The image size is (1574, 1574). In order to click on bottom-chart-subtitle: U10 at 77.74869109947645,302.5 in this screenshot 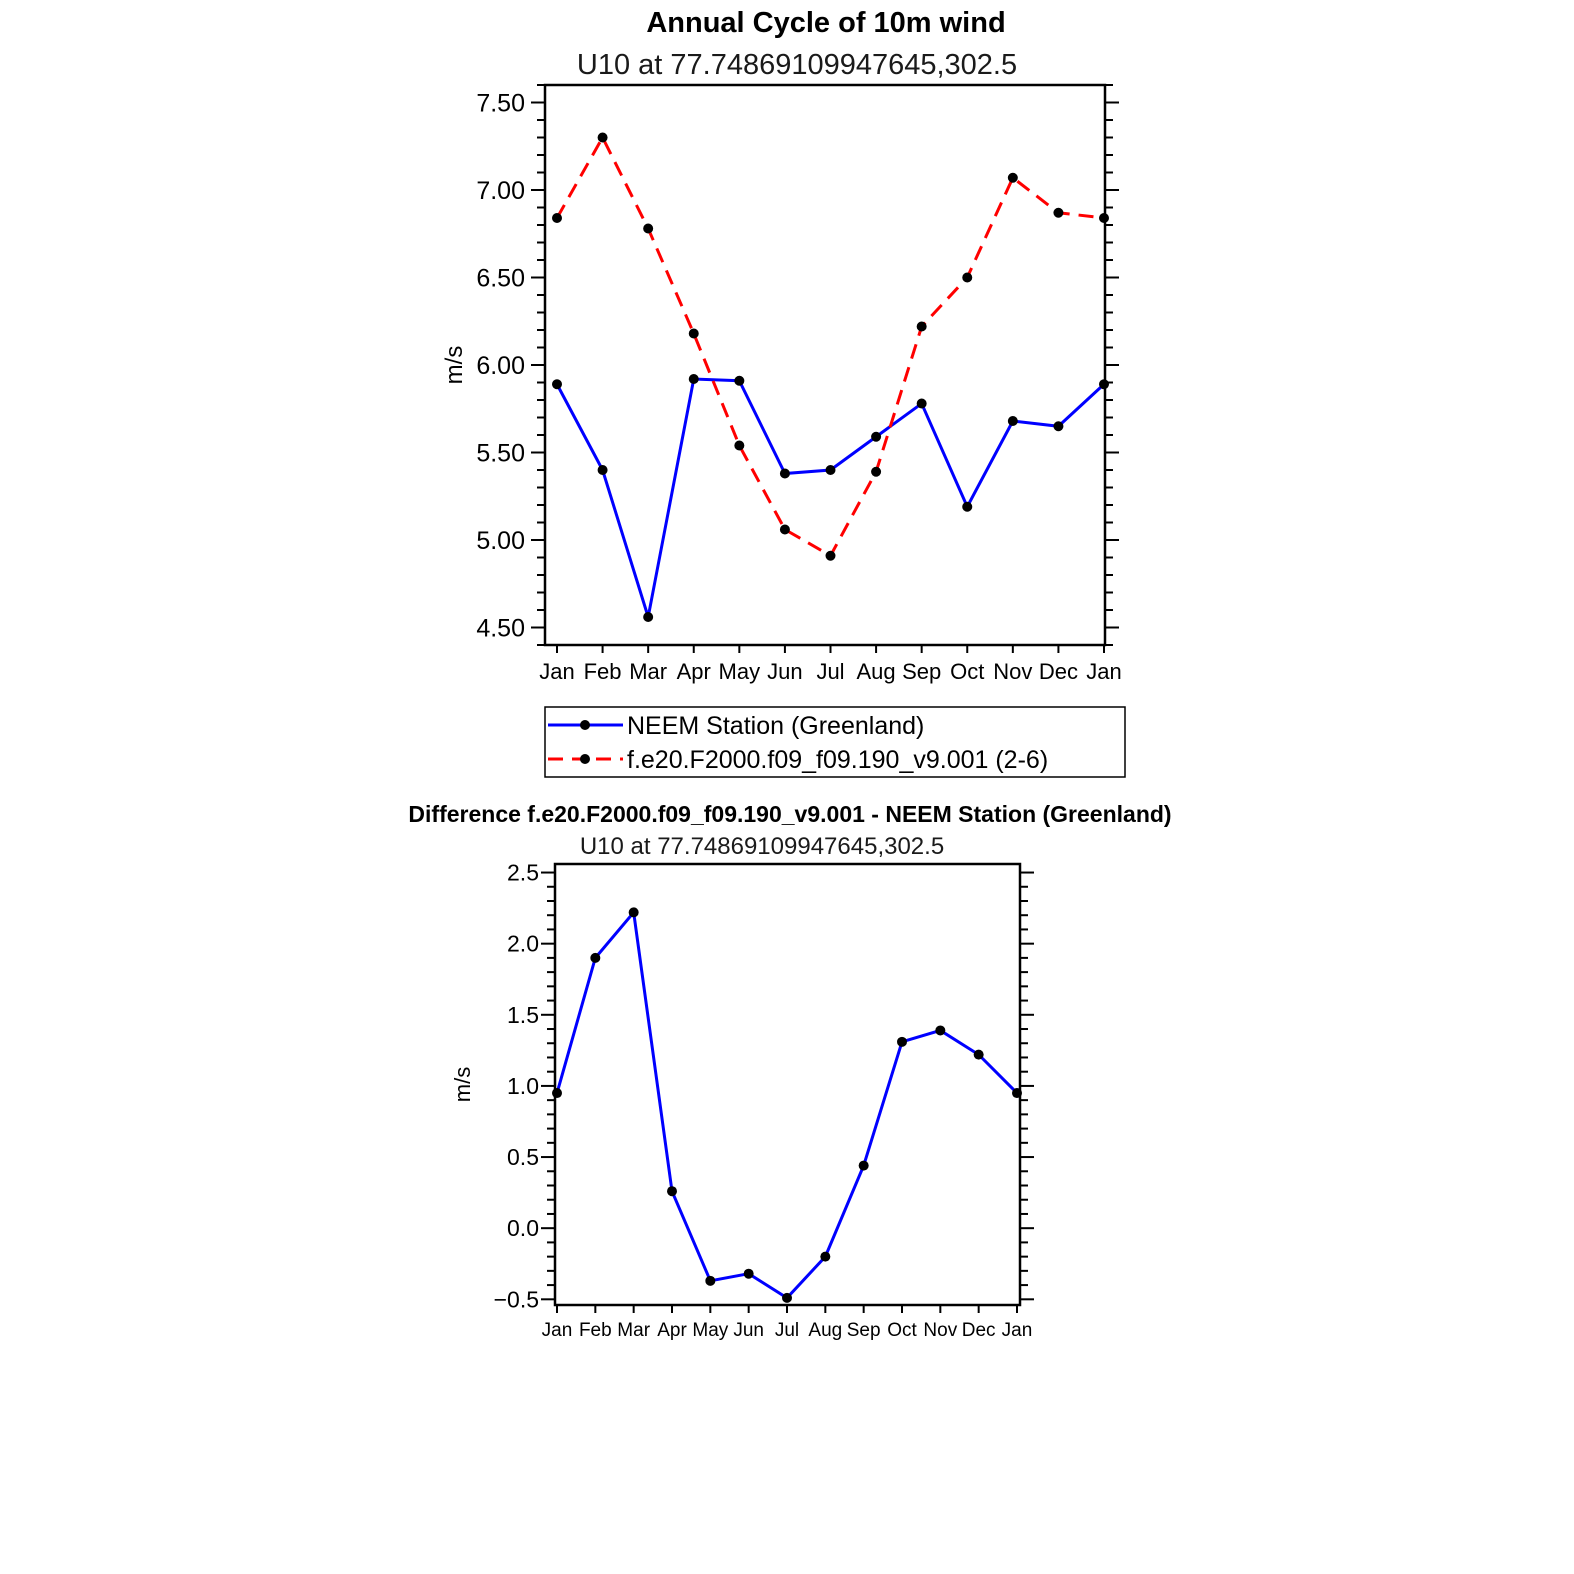, I will do `click(762, 846)`.